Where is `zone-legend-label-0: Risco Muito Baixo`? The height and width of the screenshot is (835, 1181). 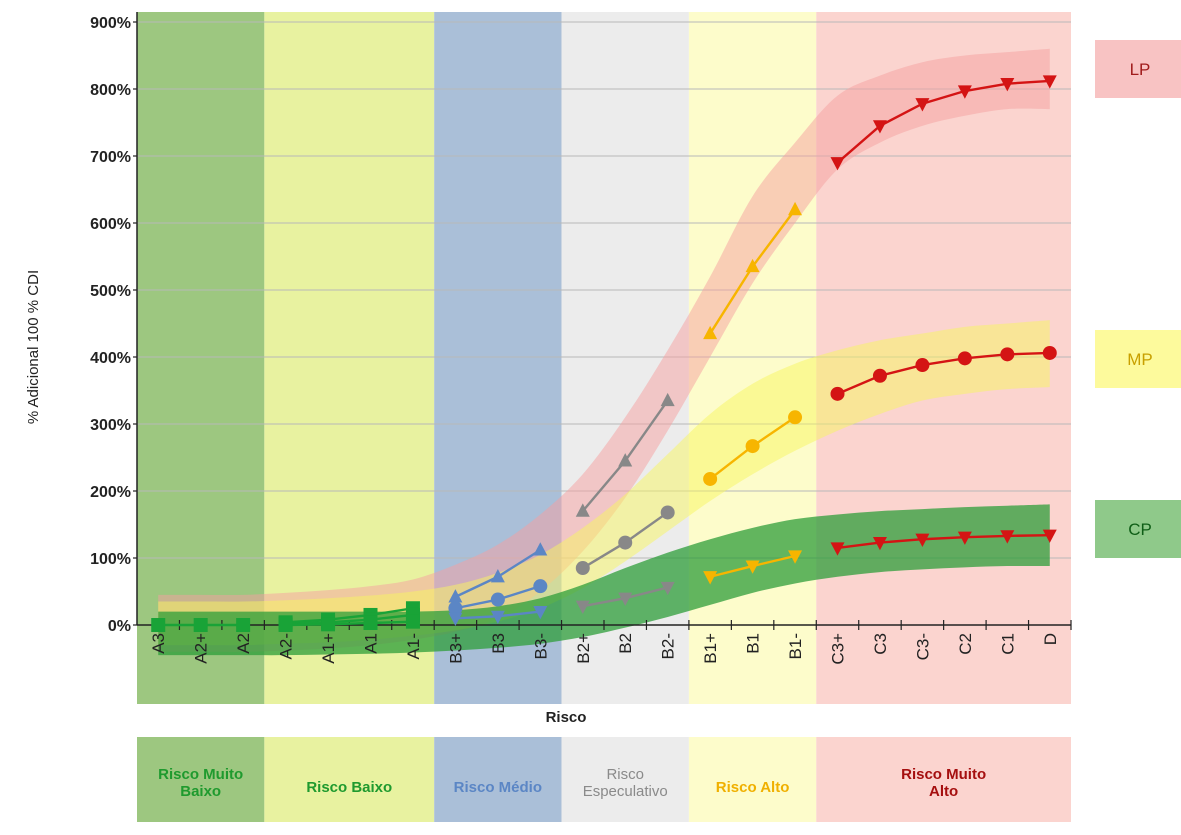 zone-legend-label-0: Risco Muito Baixo is located at coordinates (200, 783).